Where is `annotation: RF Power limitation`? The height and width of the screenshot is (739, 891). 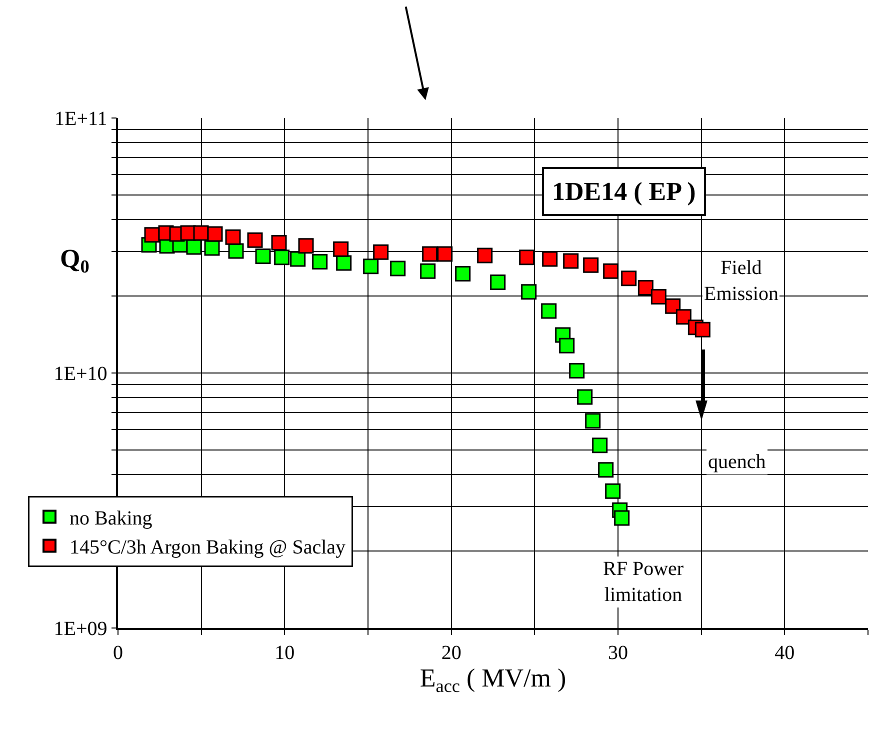
annotation: RF Power limitation is located at coordinates (643, 582).